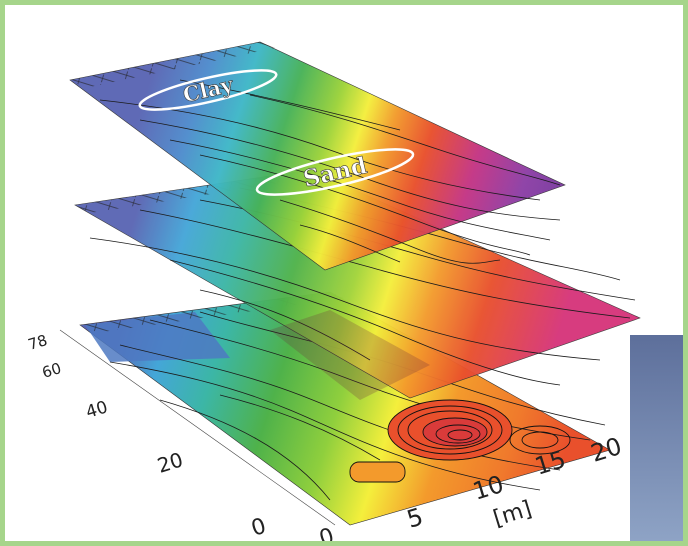 This screenshot has height=546, width=688. I want to click on bottom-layer-hotspot, so click(460, 441).